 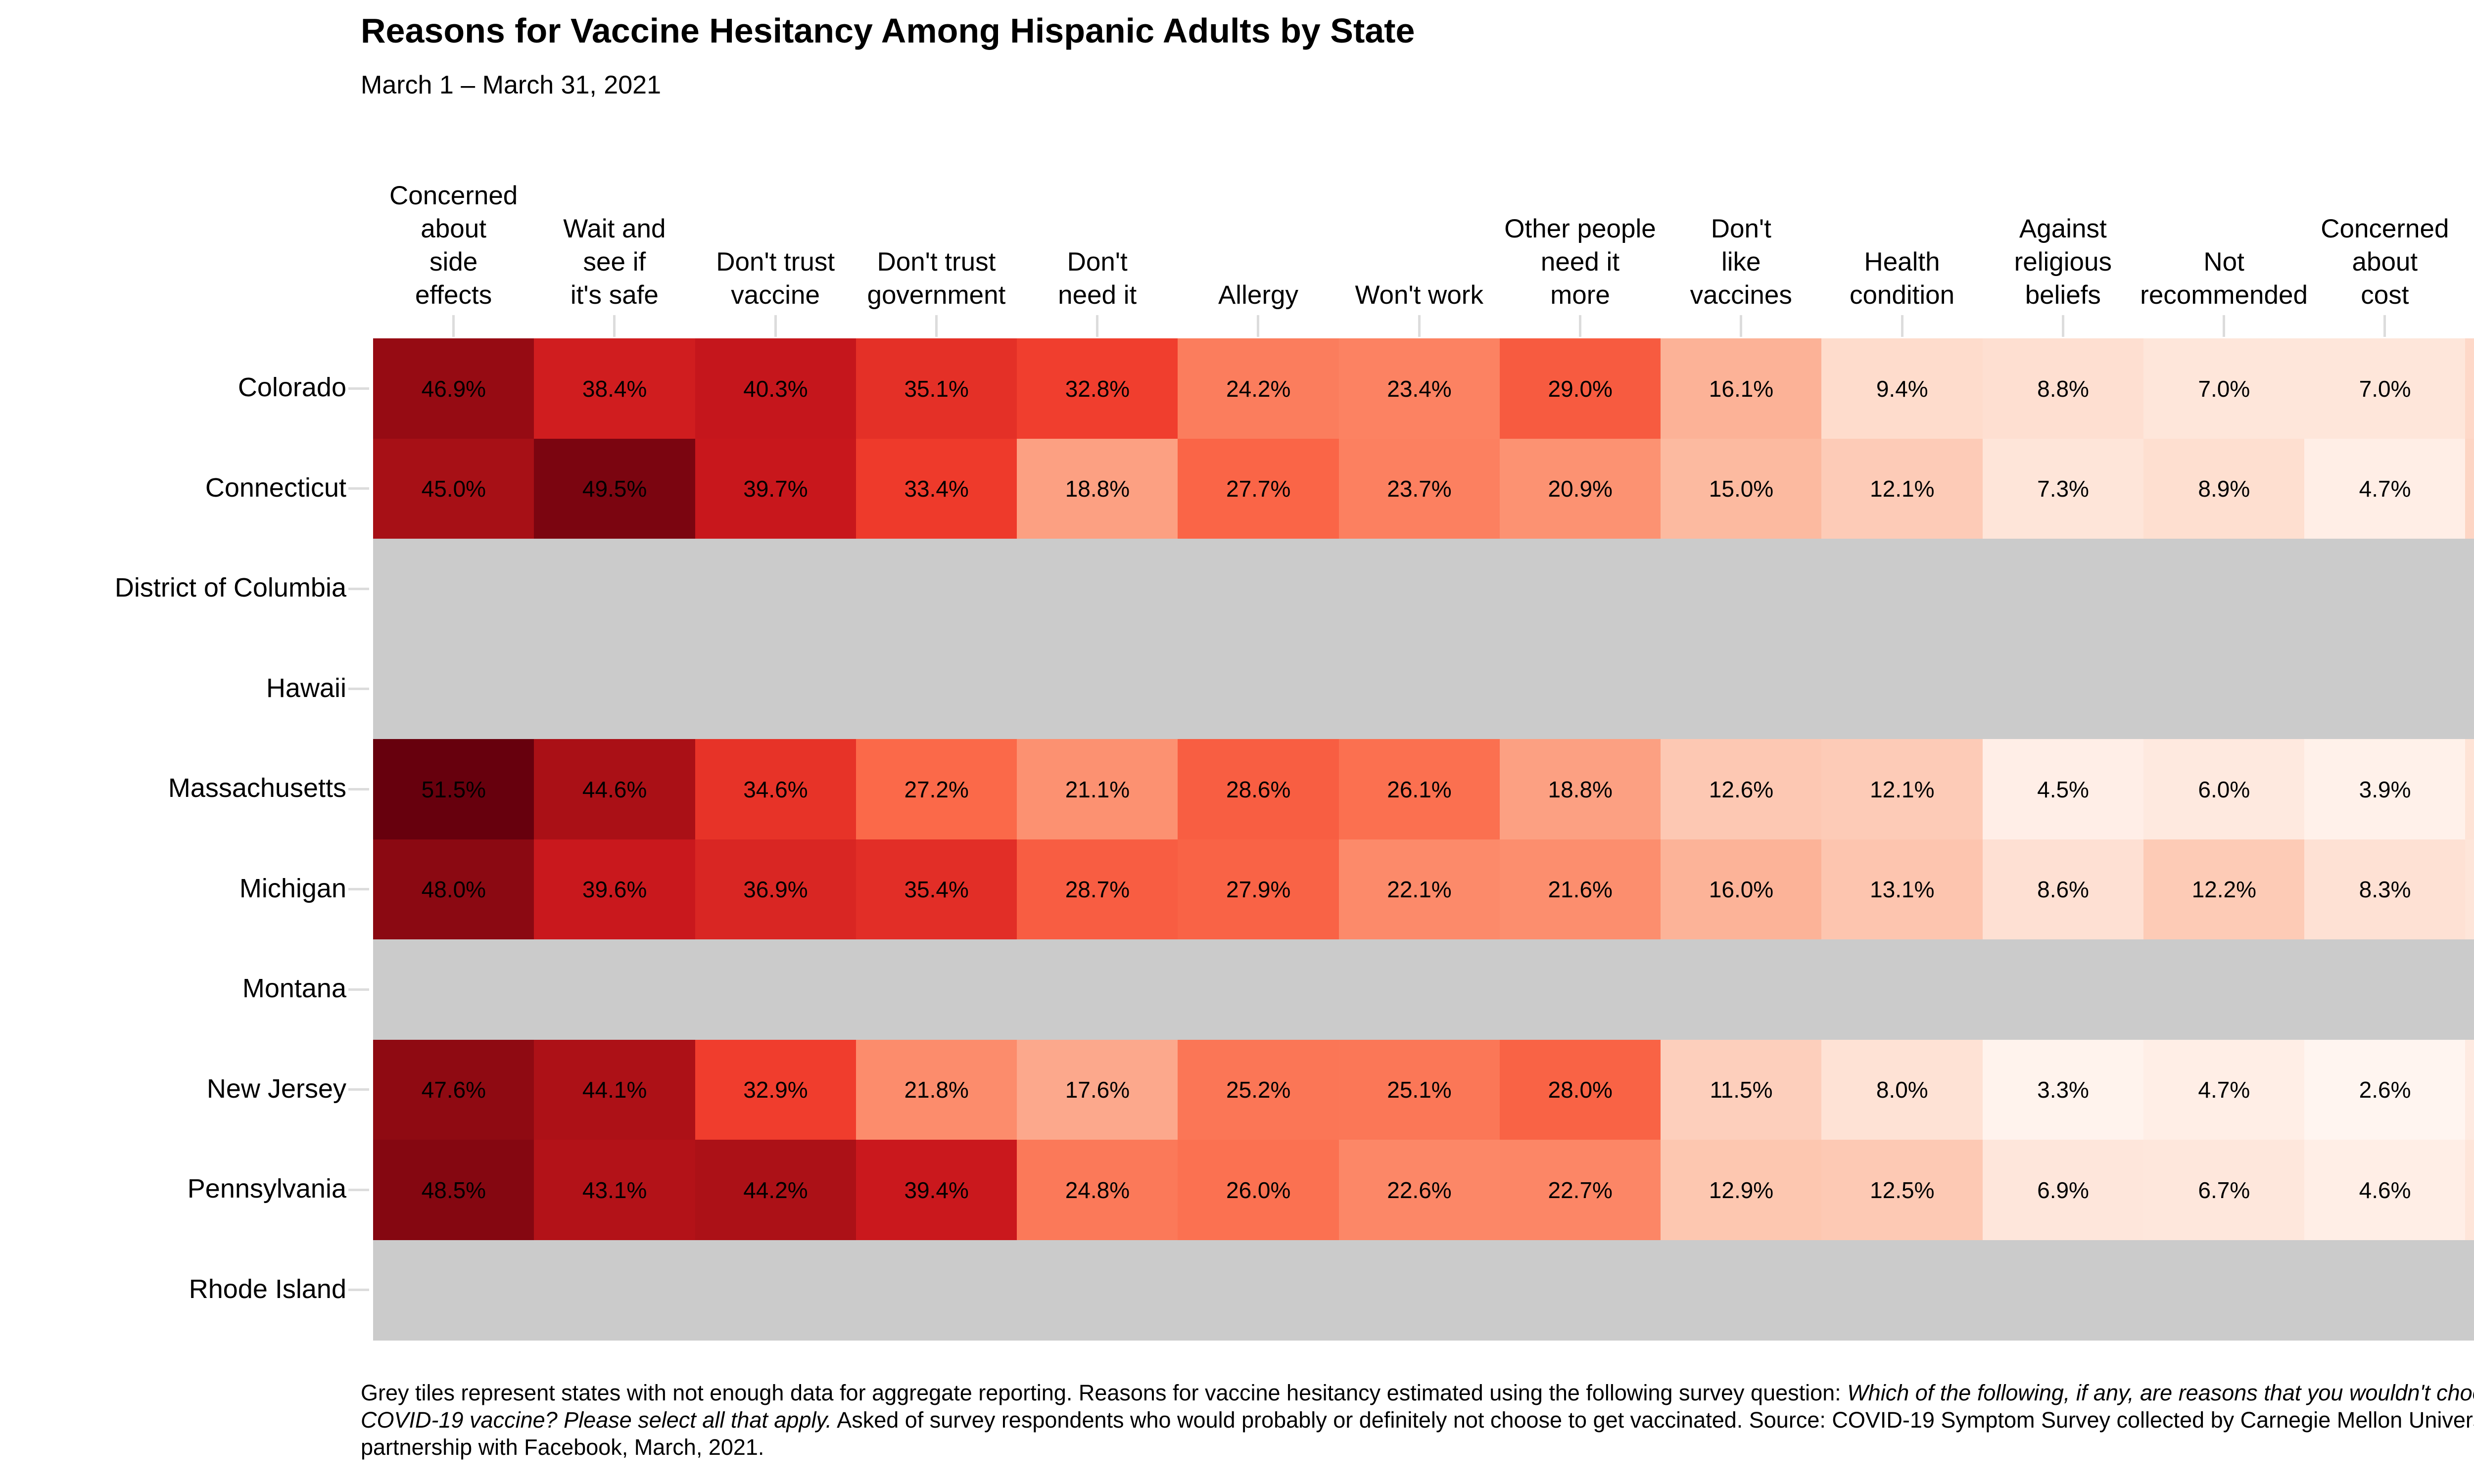 What do you see at coordinates (1742, 889) in the screenshot?
I see `heatmap-cell: 16.0%` at bounding box center [1742, 889].